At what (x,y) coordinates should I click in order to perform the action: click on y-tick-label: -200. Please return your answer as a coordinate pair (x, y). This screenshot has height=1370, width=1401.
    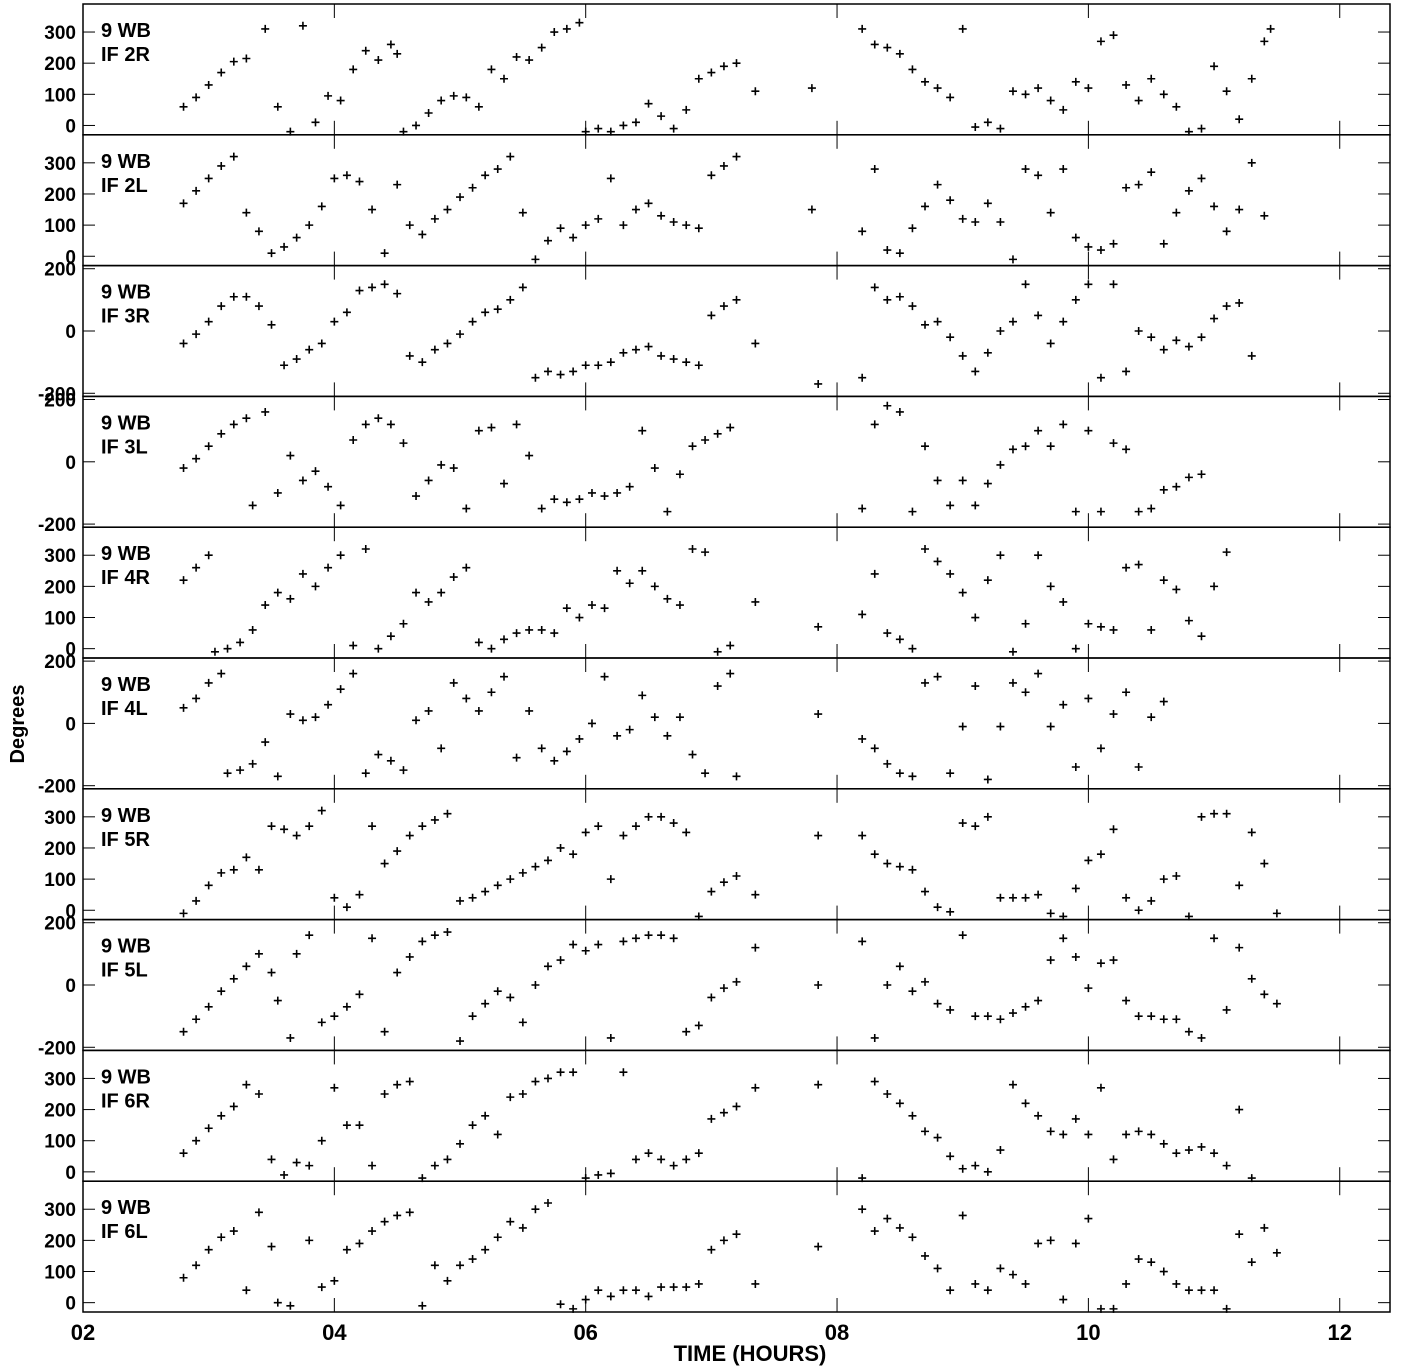
    Looking at the image, I should click on (57, 525).